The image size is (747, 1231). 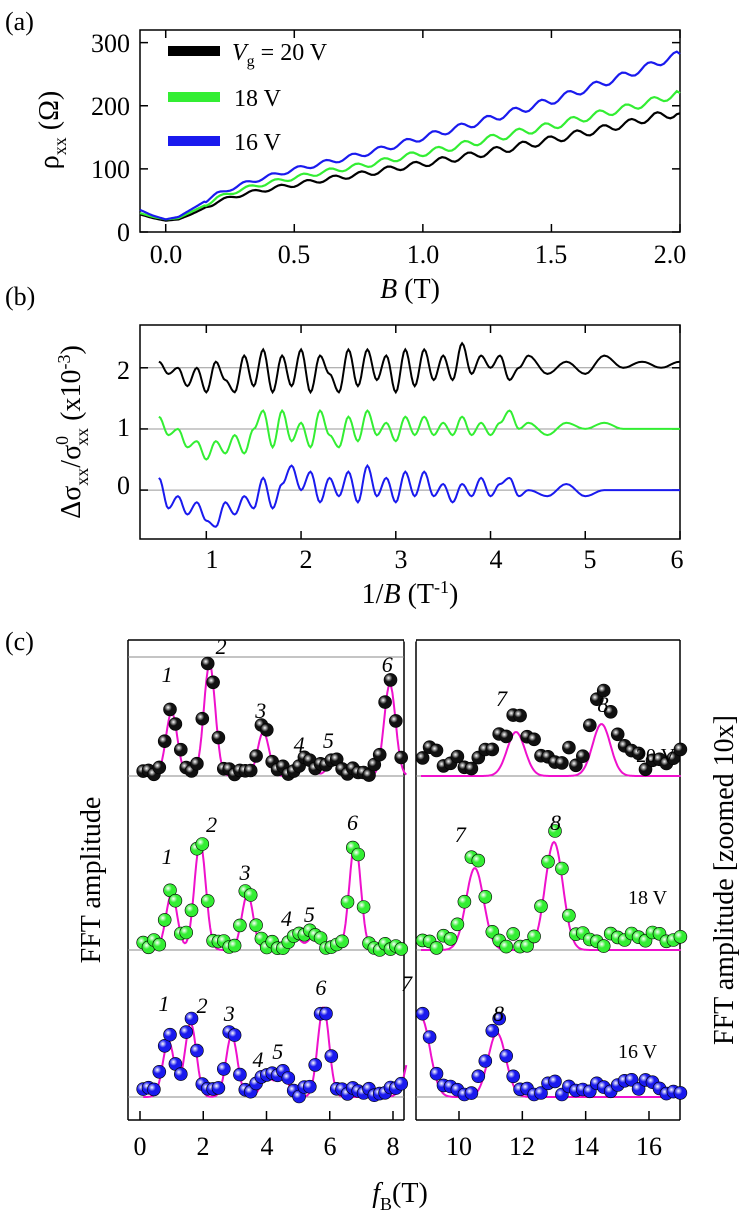 I want to click on c-peak-label-1-5: 6, so click(x=352, y=822).